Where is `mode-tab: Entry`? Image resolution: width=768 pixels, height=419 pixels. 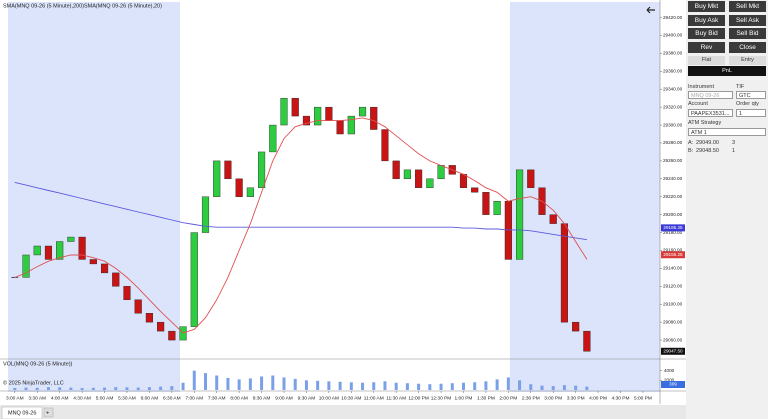 mode-tab: Entry is located at coordinates (747, 60).